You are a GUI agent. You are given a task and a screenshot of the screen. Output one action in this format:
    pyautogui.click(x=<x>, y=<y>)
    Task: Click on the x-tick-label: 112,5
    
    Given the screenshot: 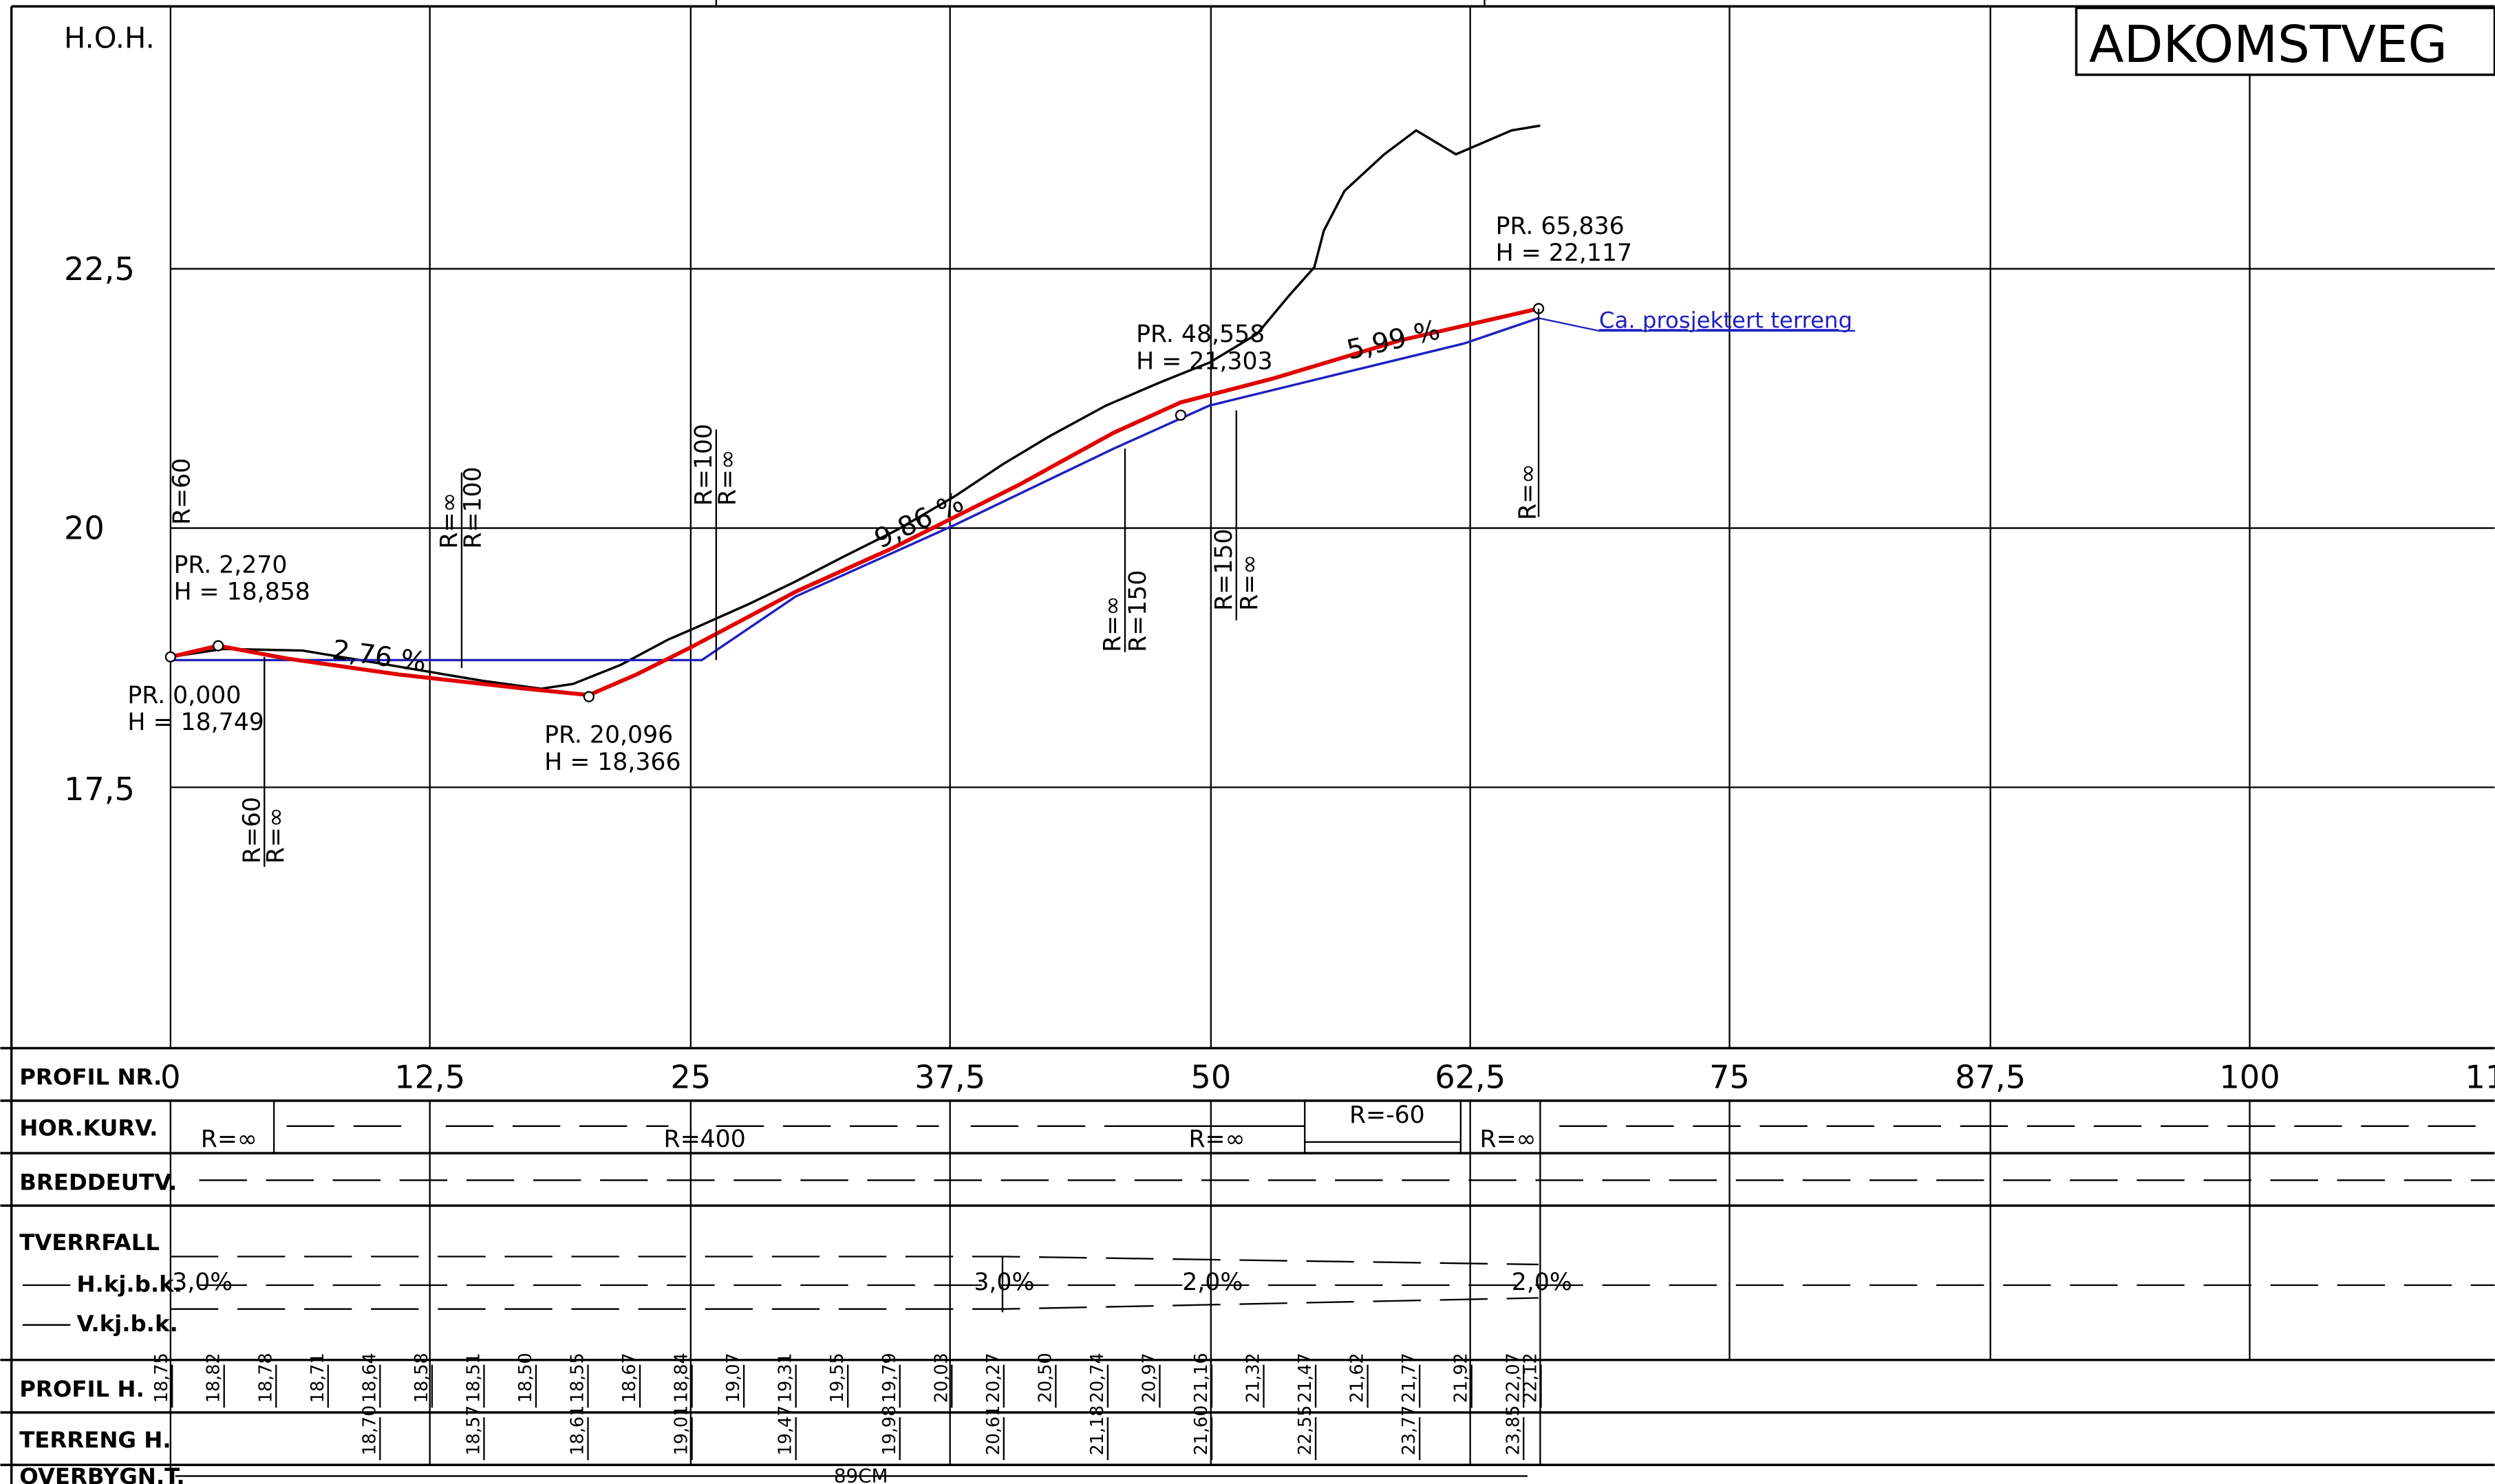 What is the action you would take?
    pyautogui.click(x=2480, y=1076)
    